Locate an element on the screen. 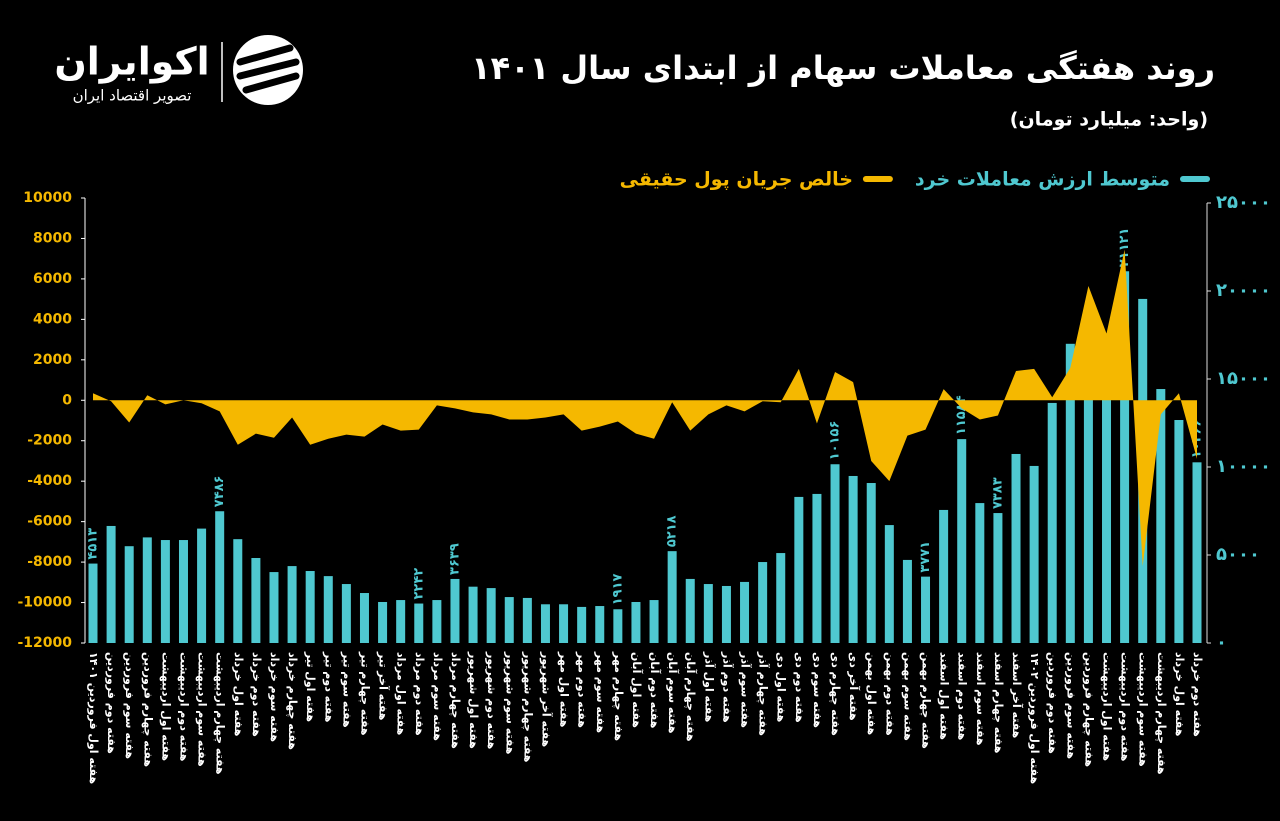  x-tick-label: هفته سوم آذر is located at coordinates (746, 689).